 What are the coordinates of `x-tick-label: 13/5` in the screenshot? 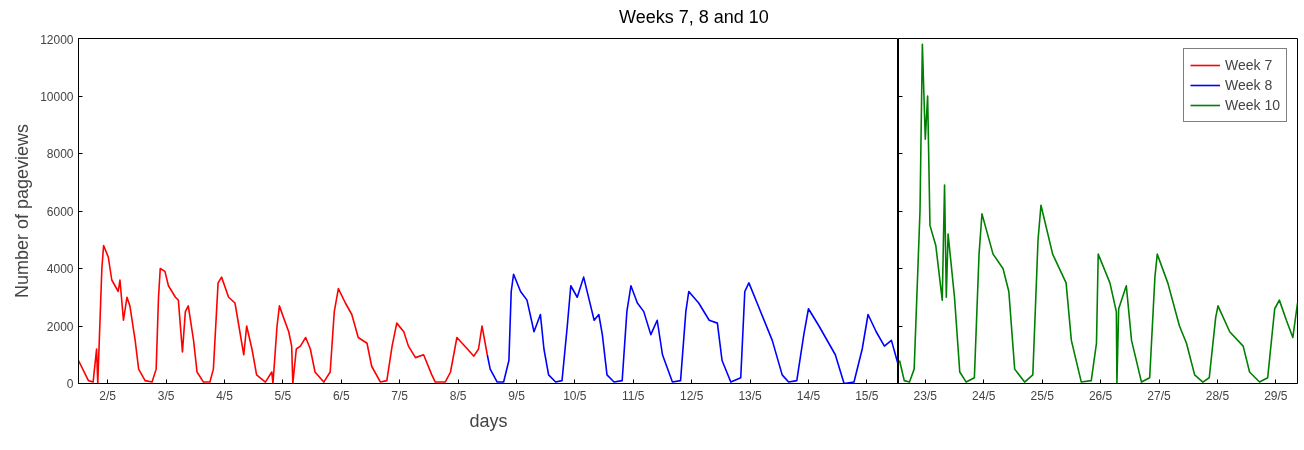 It's located at (750, 395).